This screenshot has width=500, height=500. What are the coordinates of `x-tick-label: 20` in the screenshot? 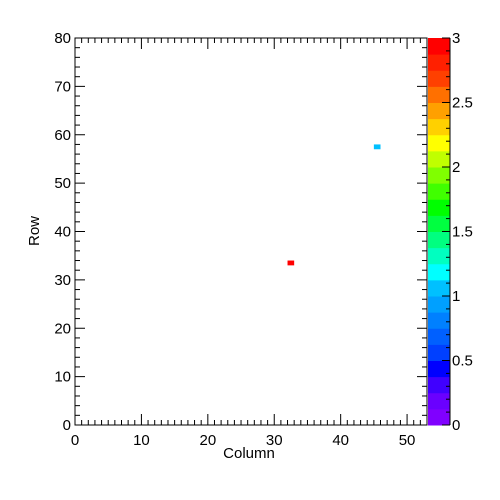 It's located at (207, 440).